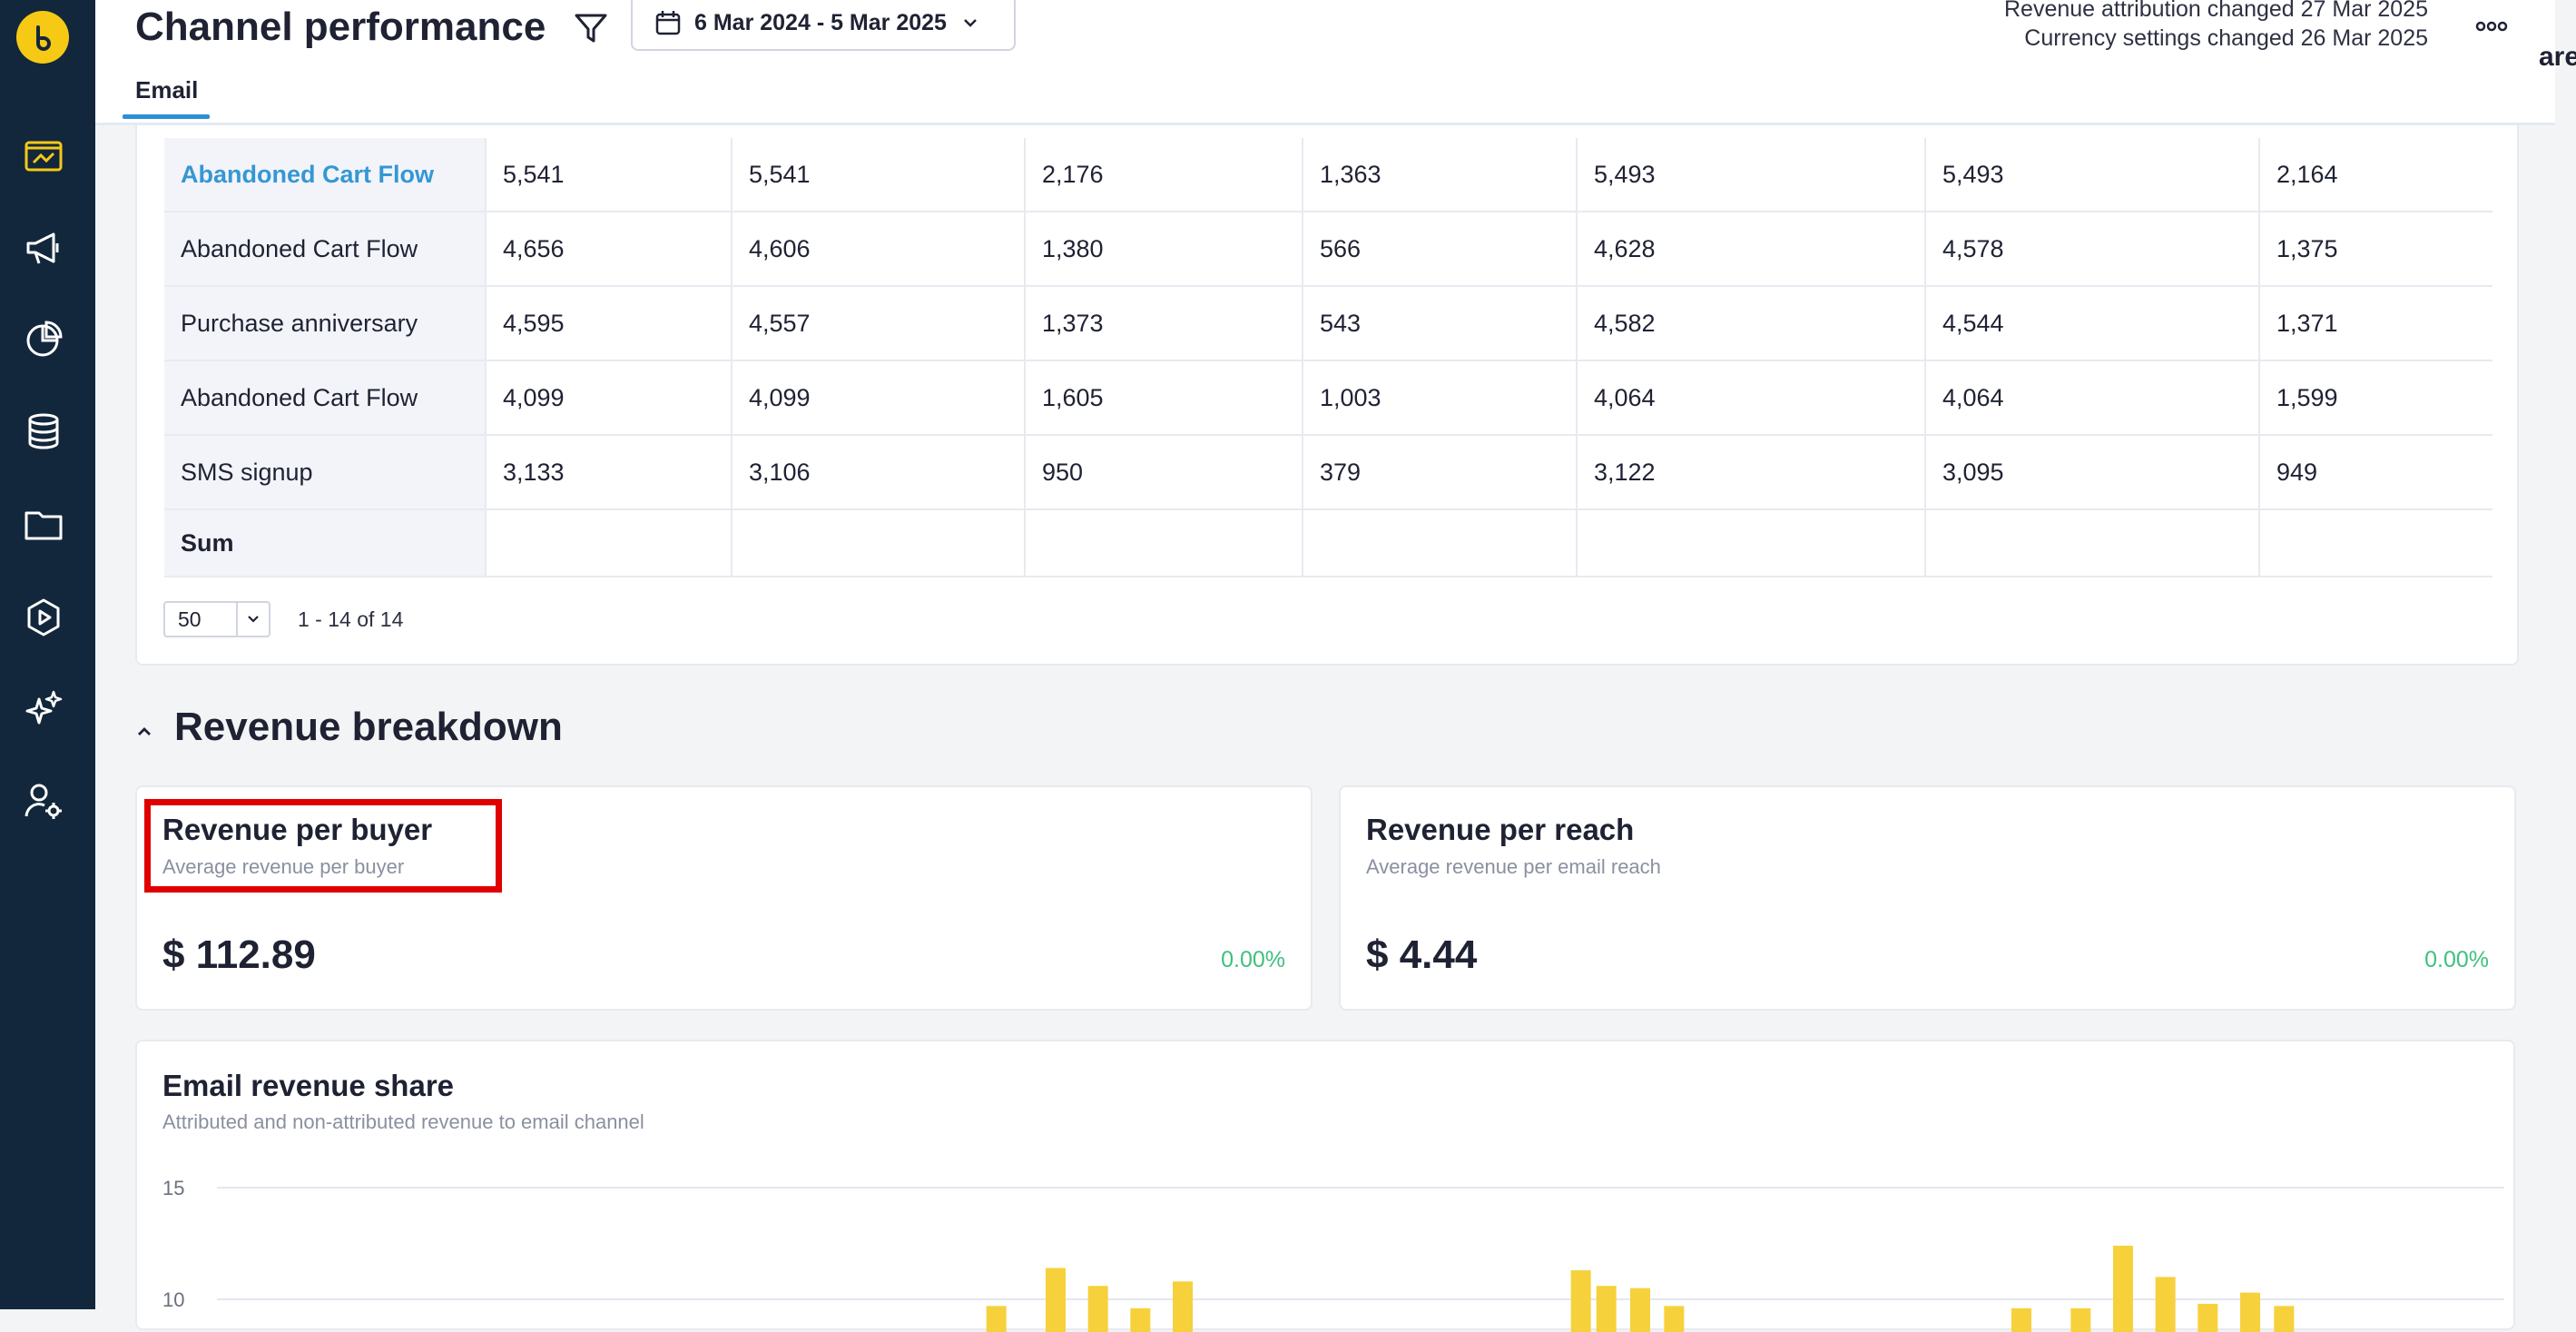  I want to click on table-cell: 4,578, so click(2092, 249).